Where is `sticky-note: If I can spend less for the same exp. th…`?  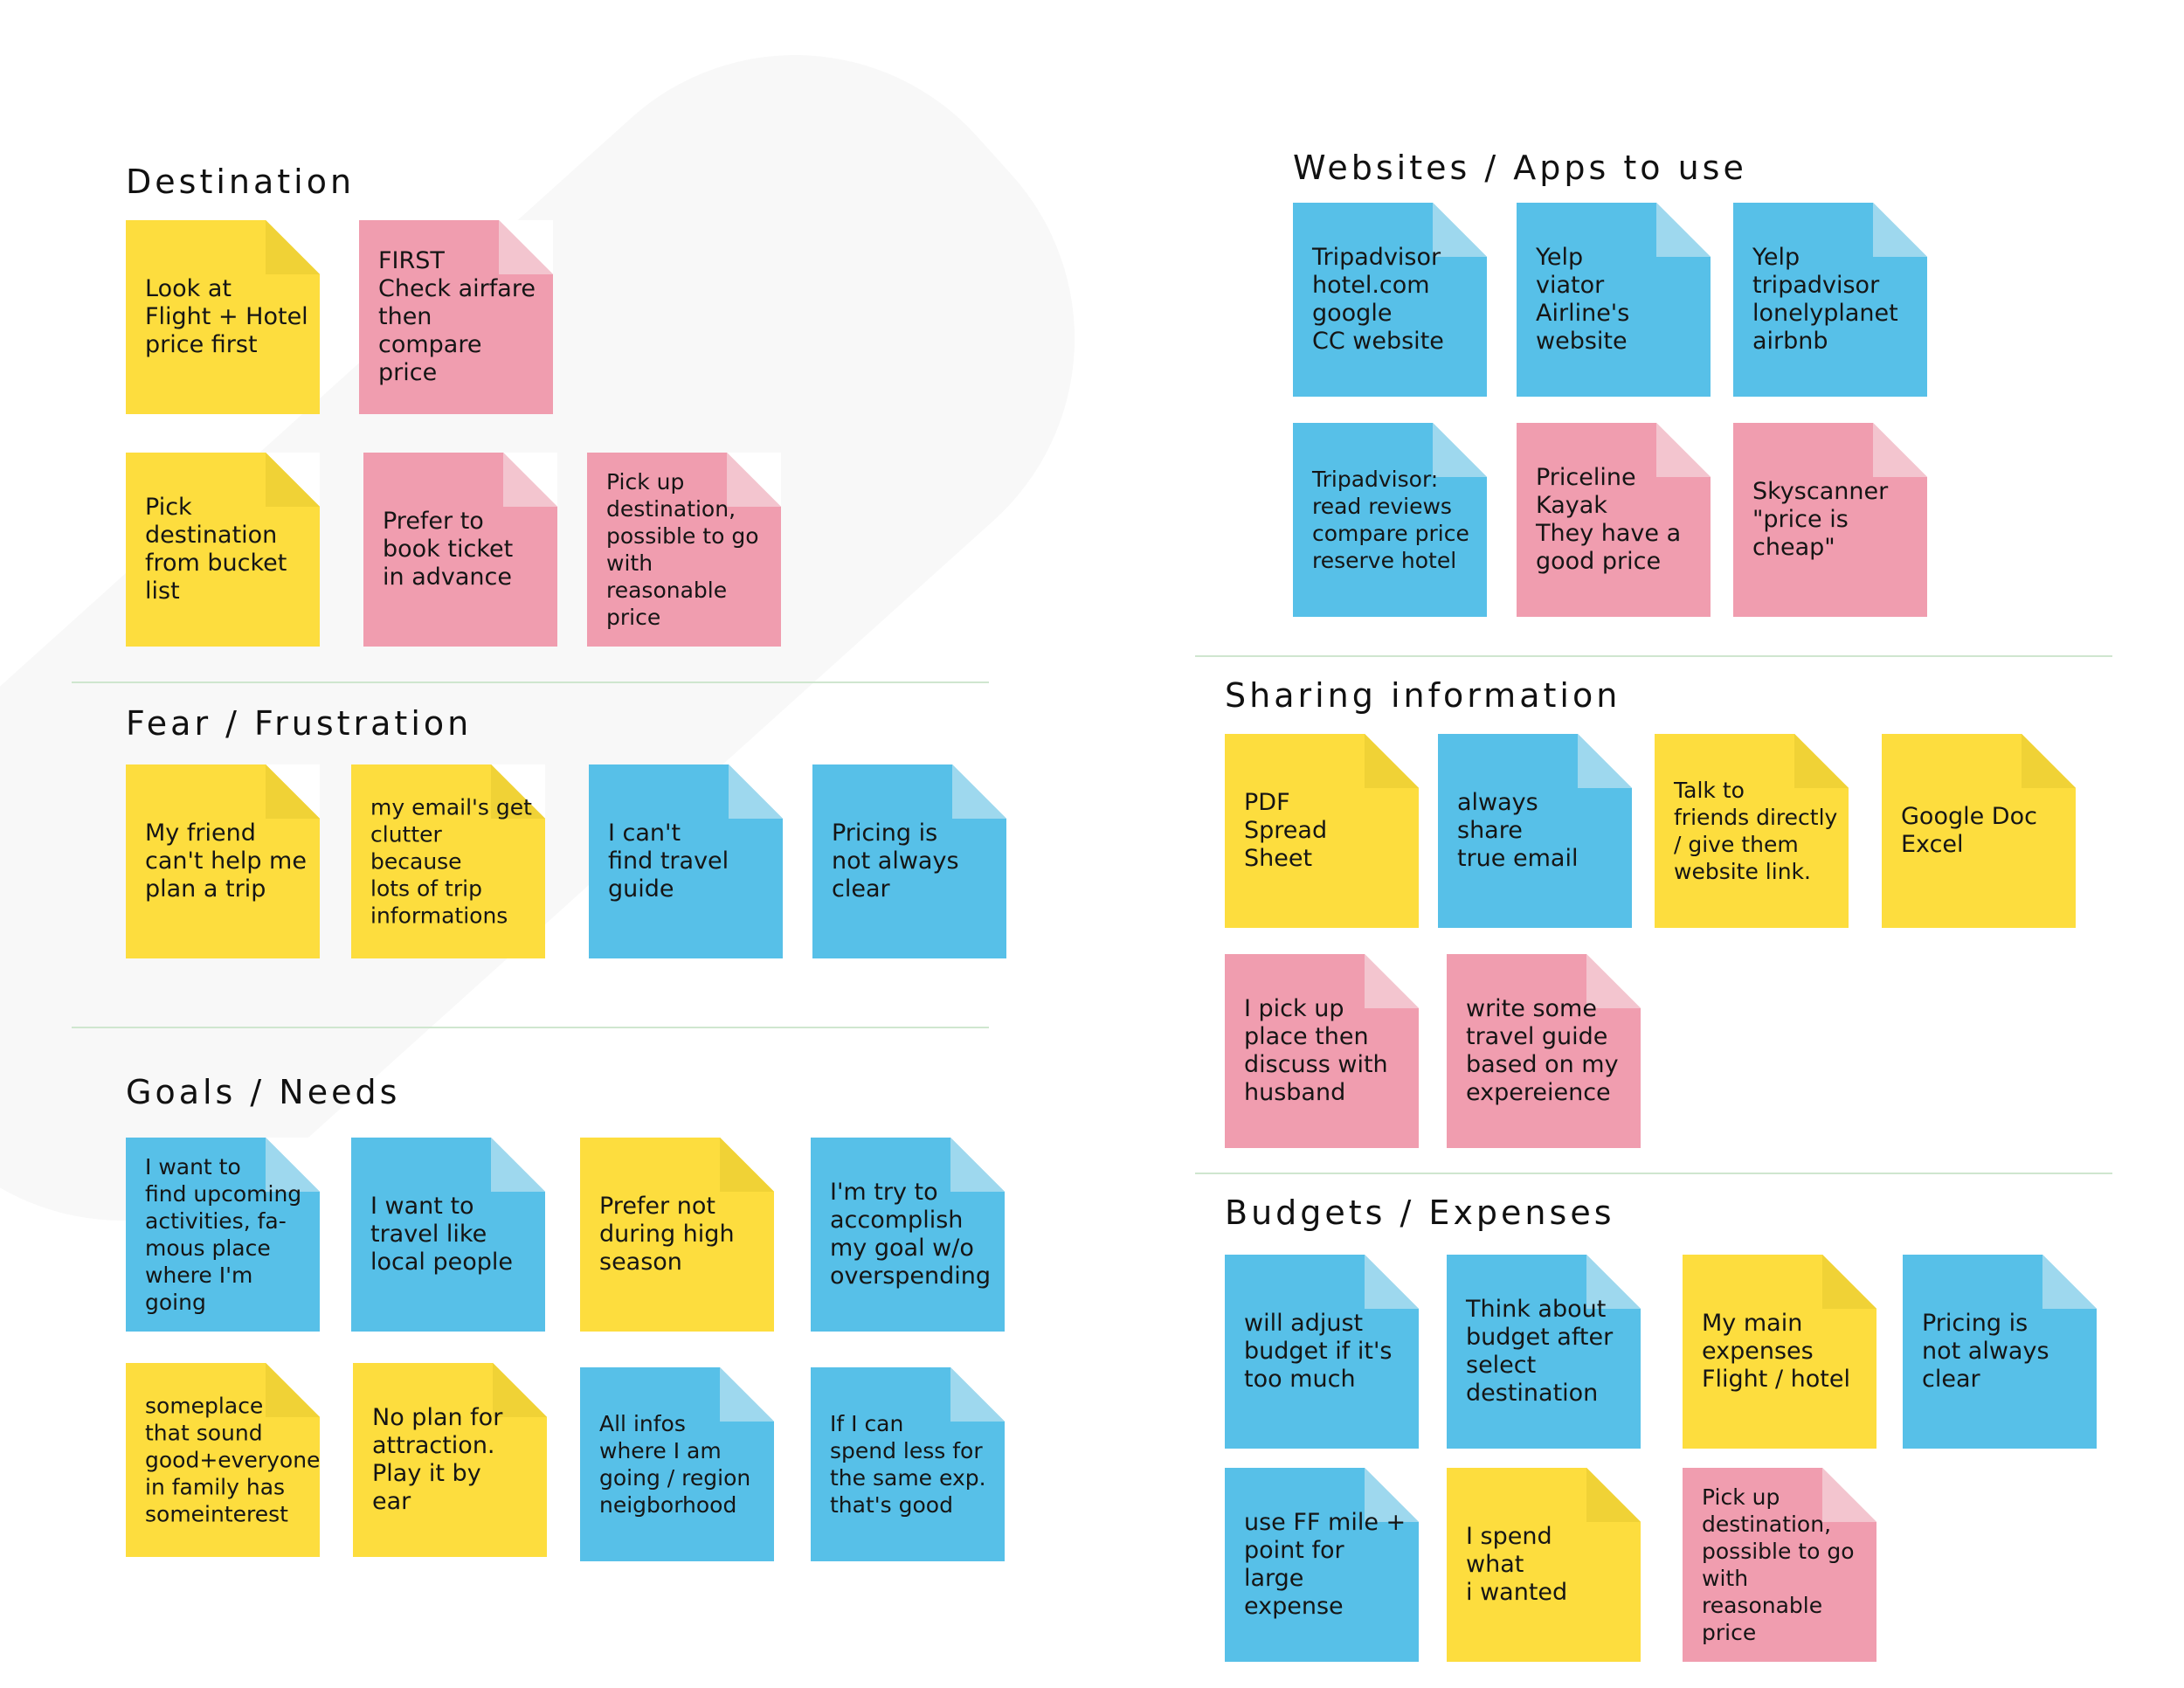 sticky-note: If I can spend less for the same exp. th… is located at coordinates (908, 1464).